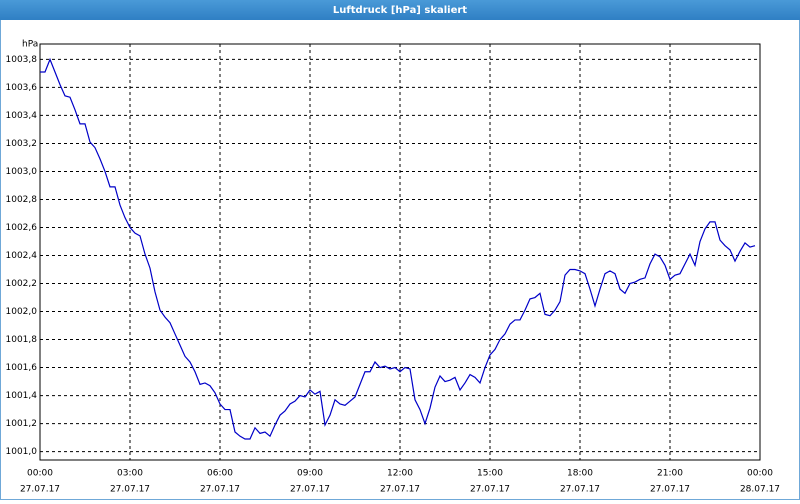 The width and height of the screenshot is (800, 504). Describe the element at coordinates (490, 474) in the screenshot. I see `x-tick-label: 15:00` at that location.